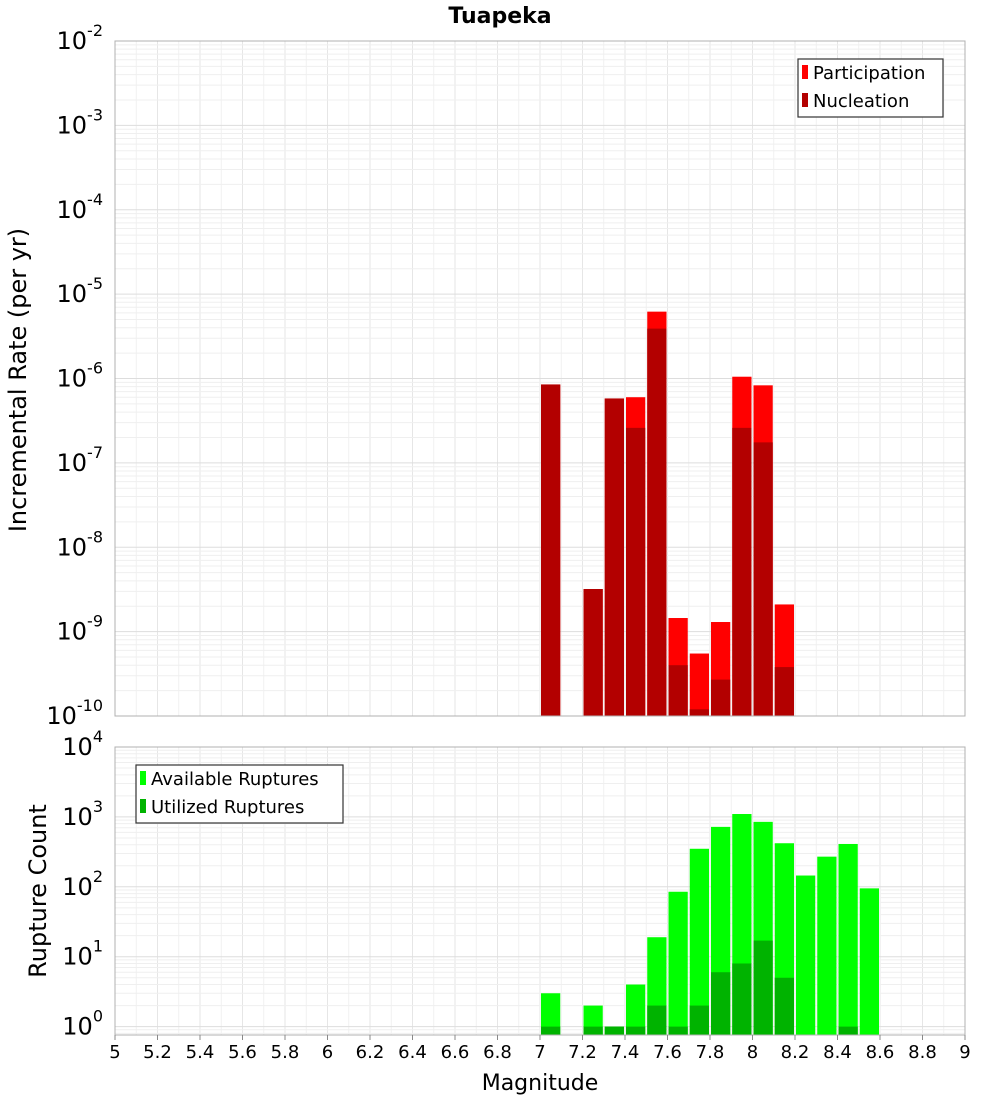  What do you see at coordinates (82, 954) in the screenshot?
I see `bottom-y-tick-label: 10¹` at bounding box center [82, 954].